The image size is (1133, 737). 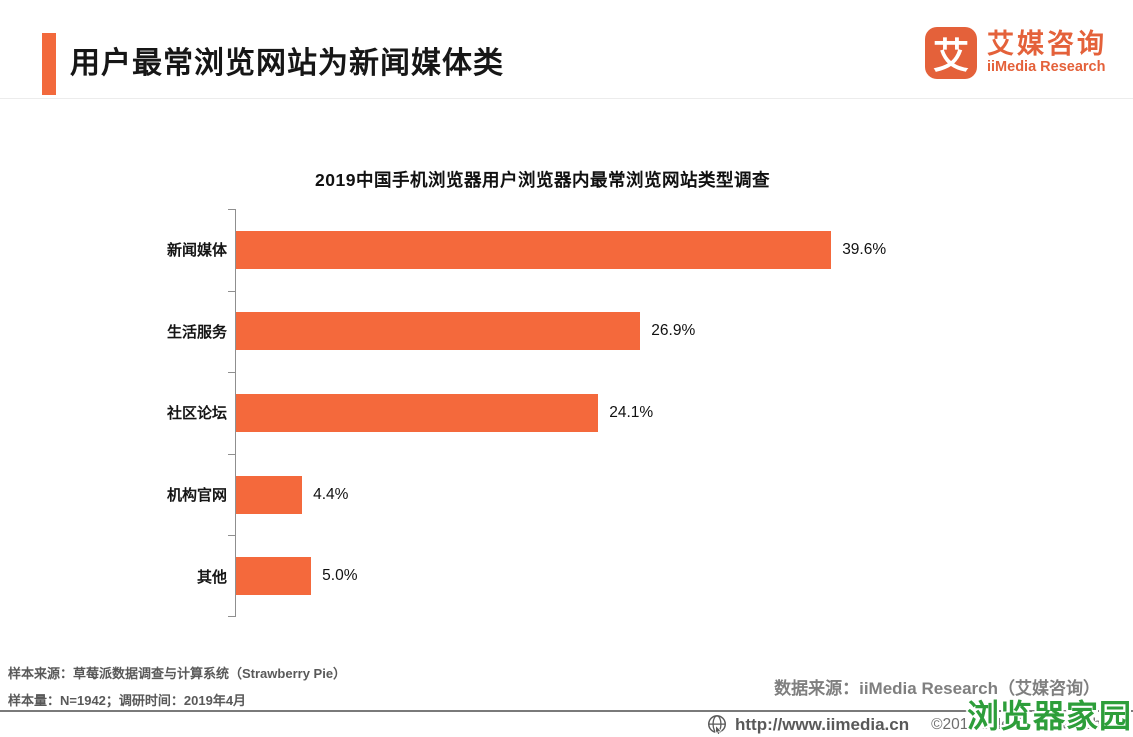 I want to click on header-divider, so click(x=566, y=98).